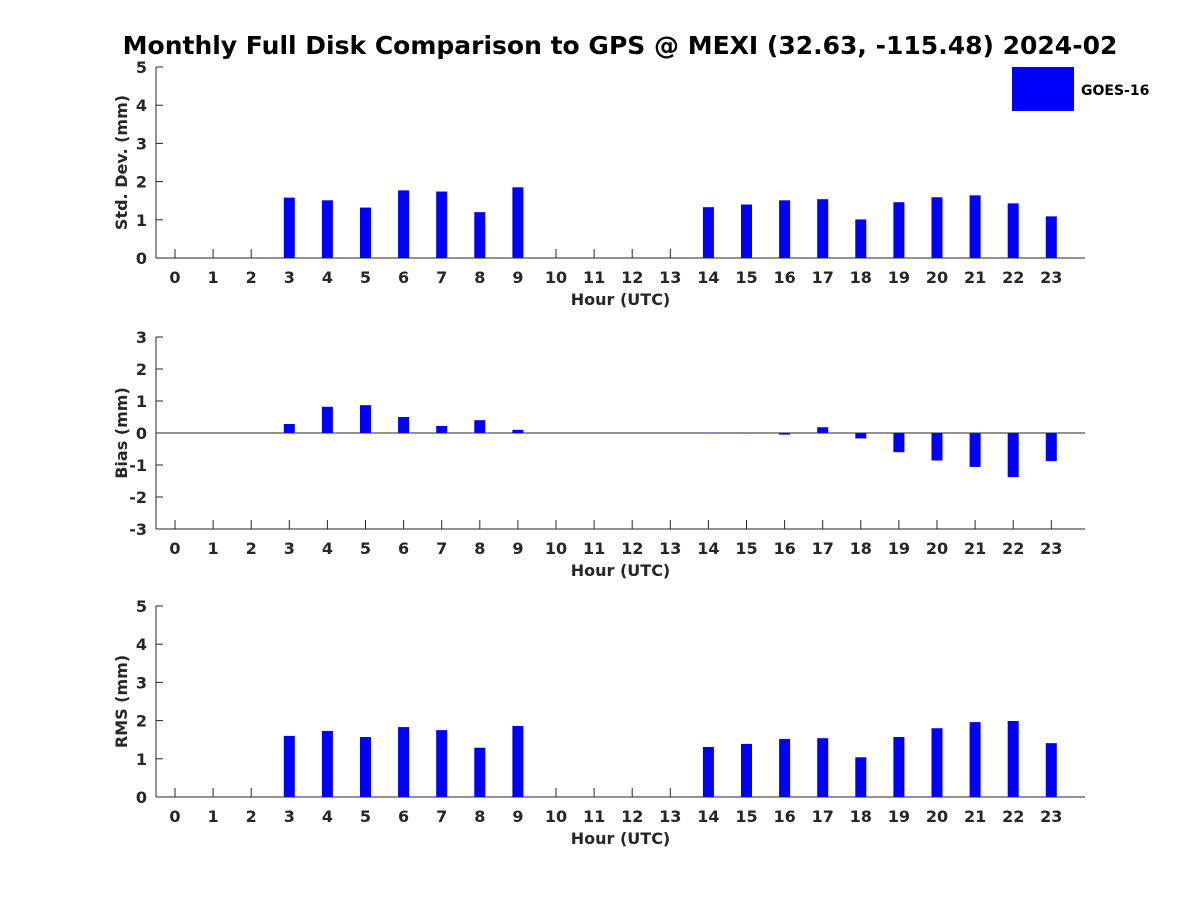 The height and width of the screenshot is (900, 1200). I want to click on legend-label: GOES-16, so click(1115, 91).